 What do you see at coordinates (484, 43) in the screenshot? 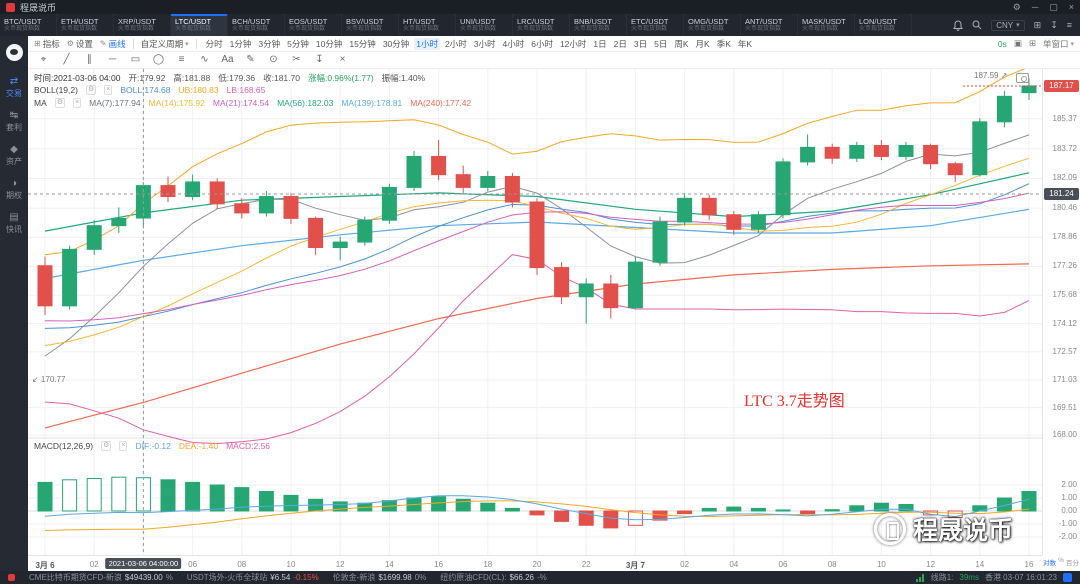
I see `timeframe-3小时: 3小时` at bounding box center [484, 43].